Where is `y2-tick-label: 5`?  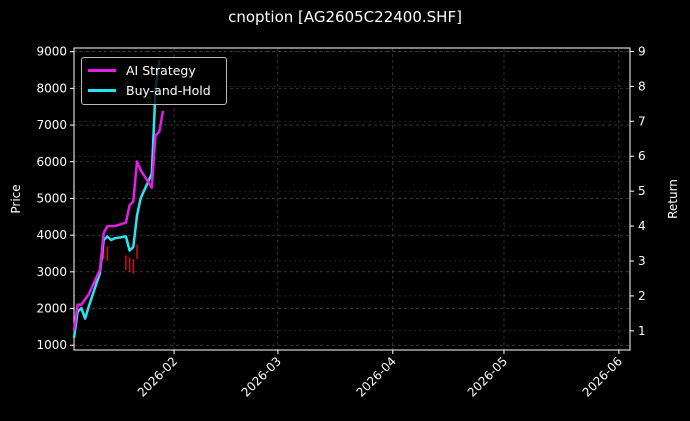 y2-tick-label: 5 is located at coordinates (642, 191).